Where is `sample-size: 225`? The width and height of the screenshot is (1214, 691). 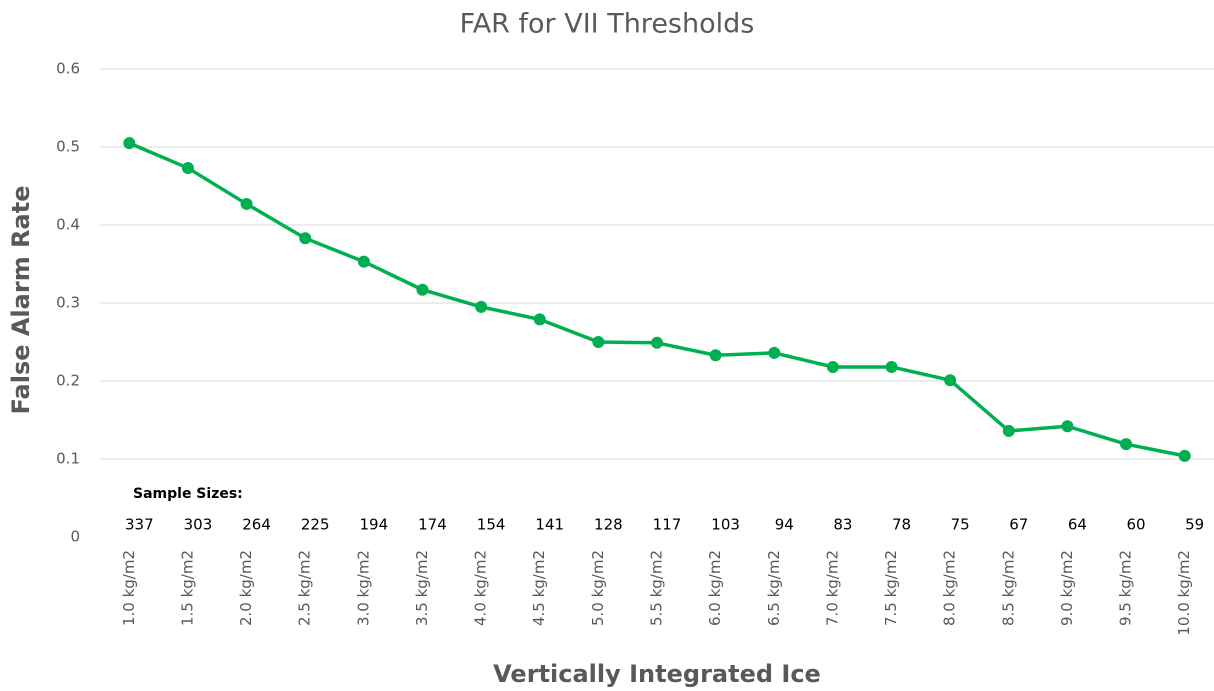 sample-size: 225 is located at coordinates (315, 525).